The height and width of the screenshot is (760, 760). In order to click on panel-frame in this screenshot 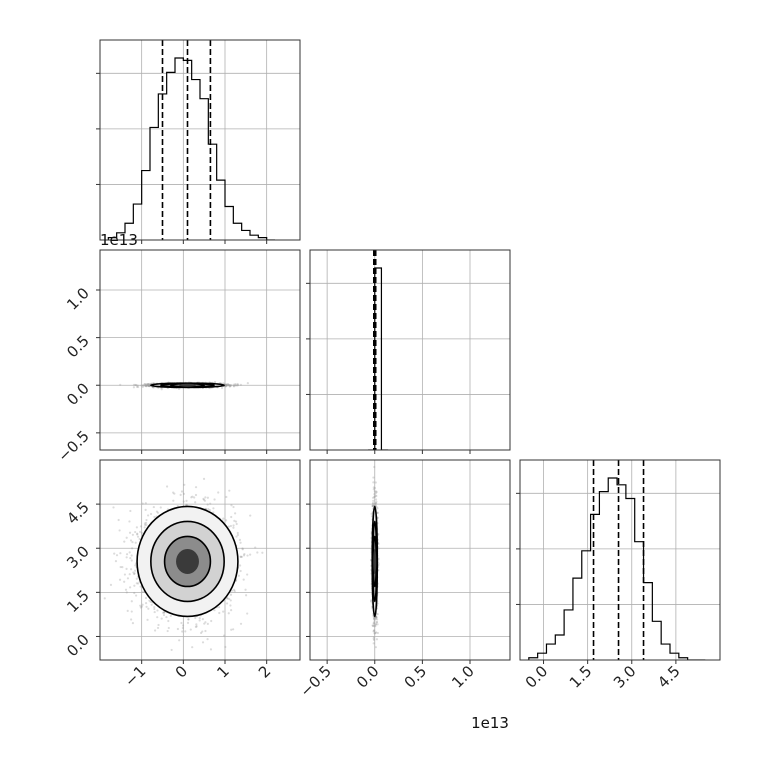, I will do `click(410, 350)`.